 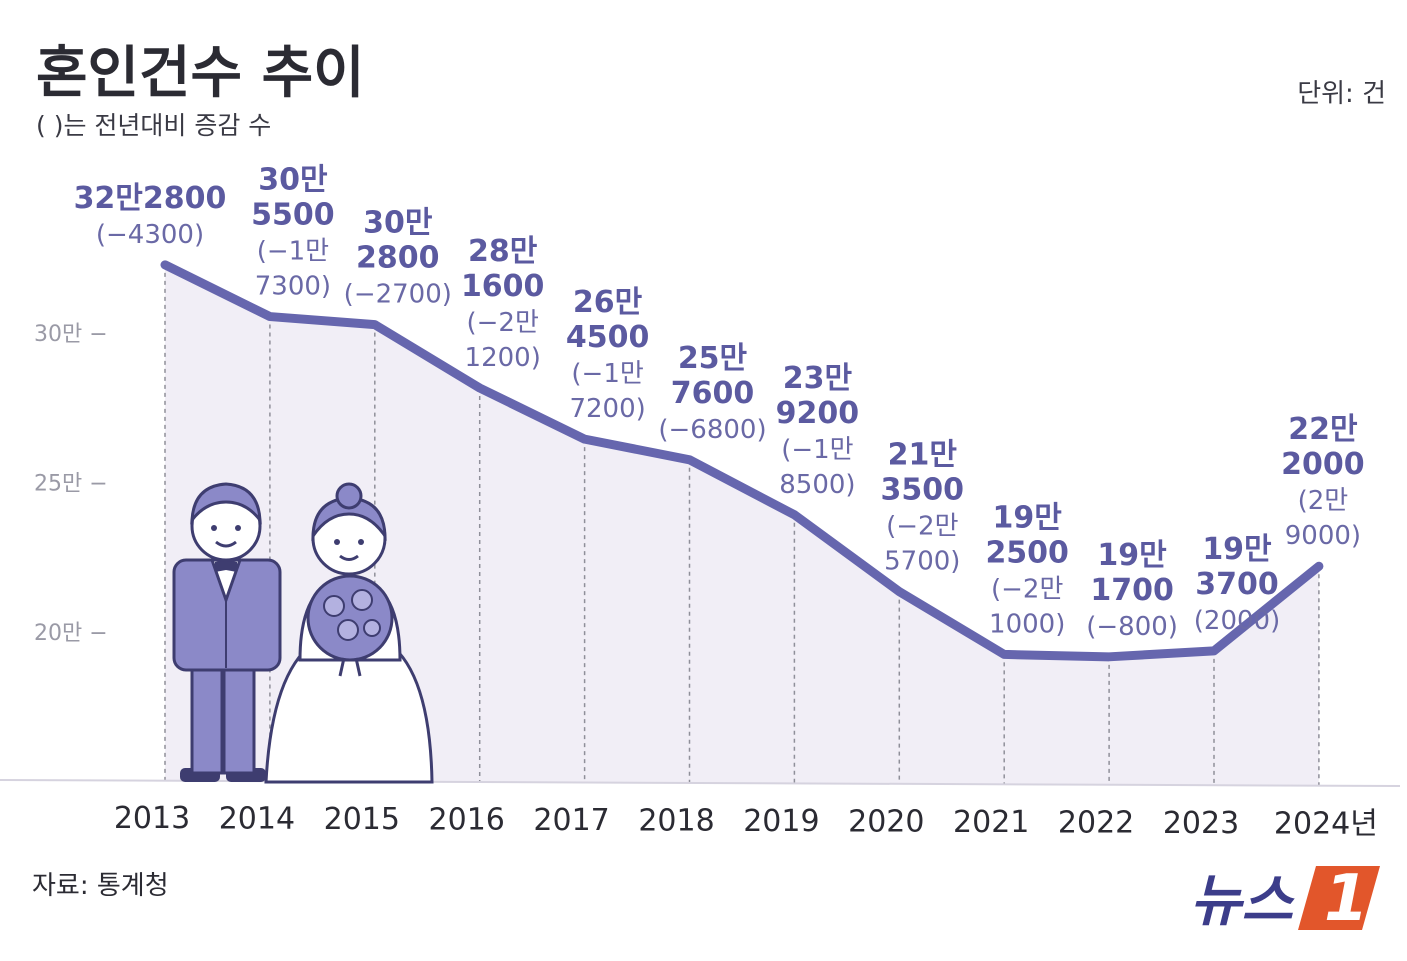 What do you see at coordinates (1132, 555) in the screenshot?
I see `value-label-2022: 19만` at bounding box center [1132, 555].